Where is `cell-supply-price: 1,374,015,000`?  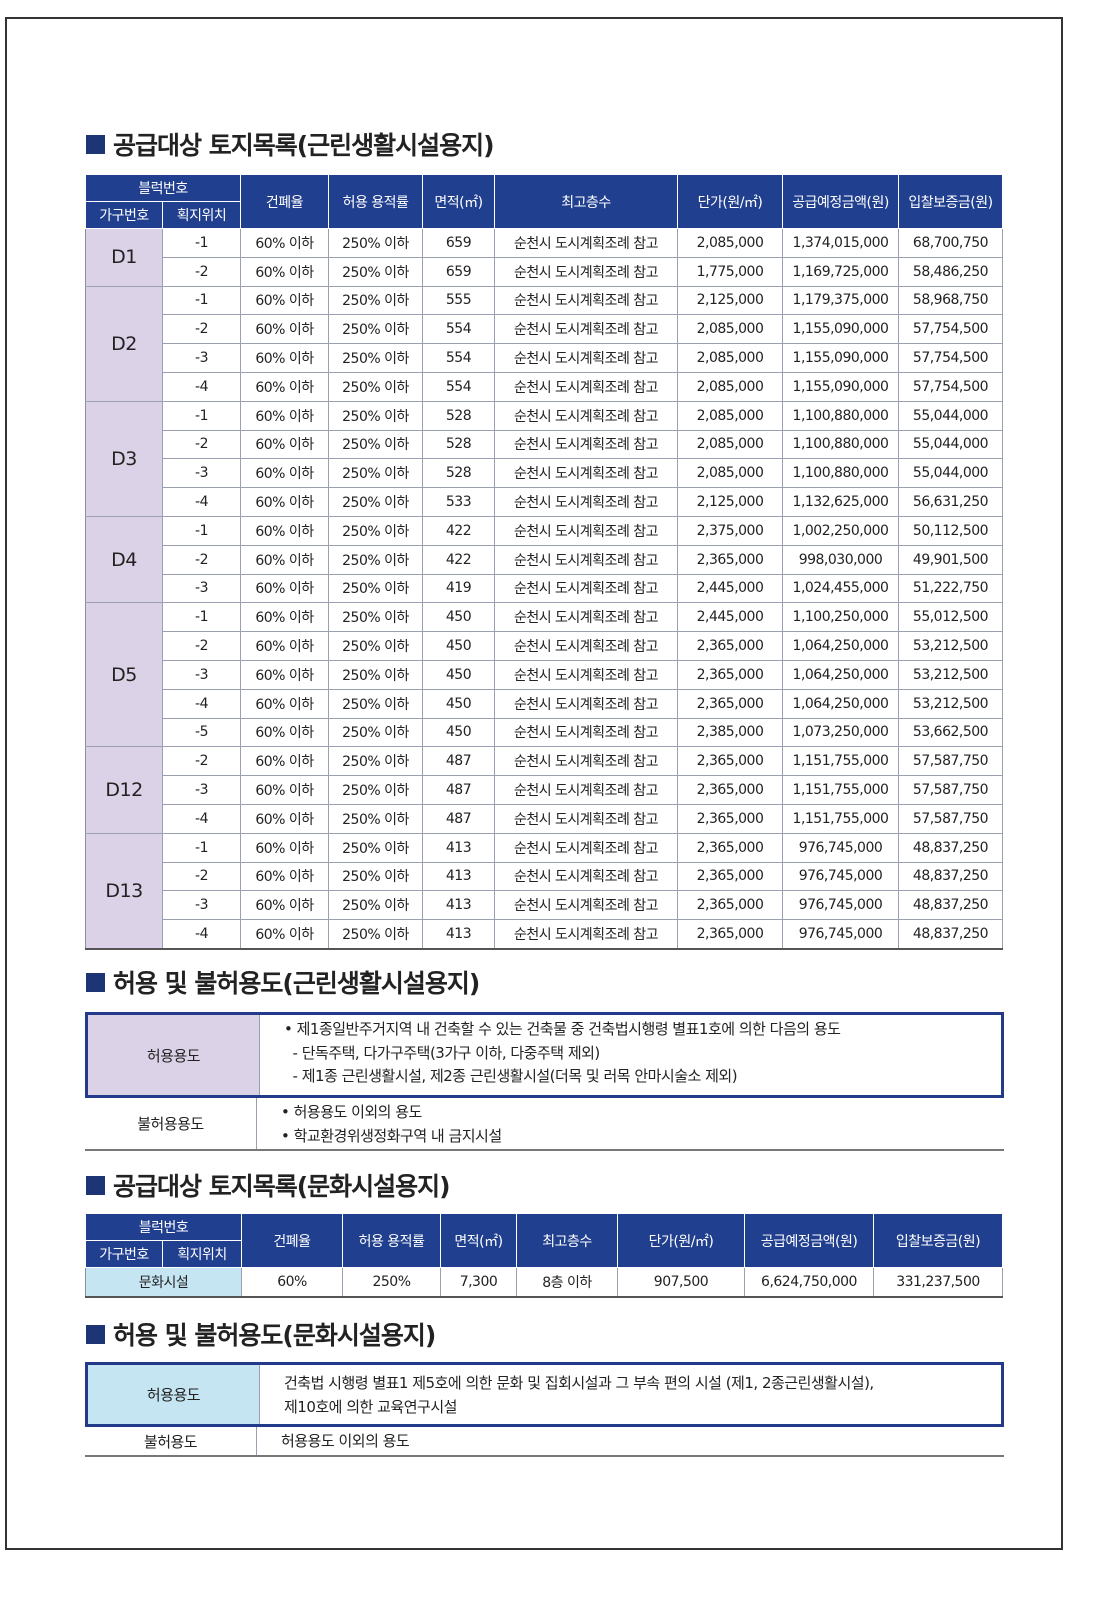 cell-supply-price: 1,374,015,000 is located at coordinates (840, 243).